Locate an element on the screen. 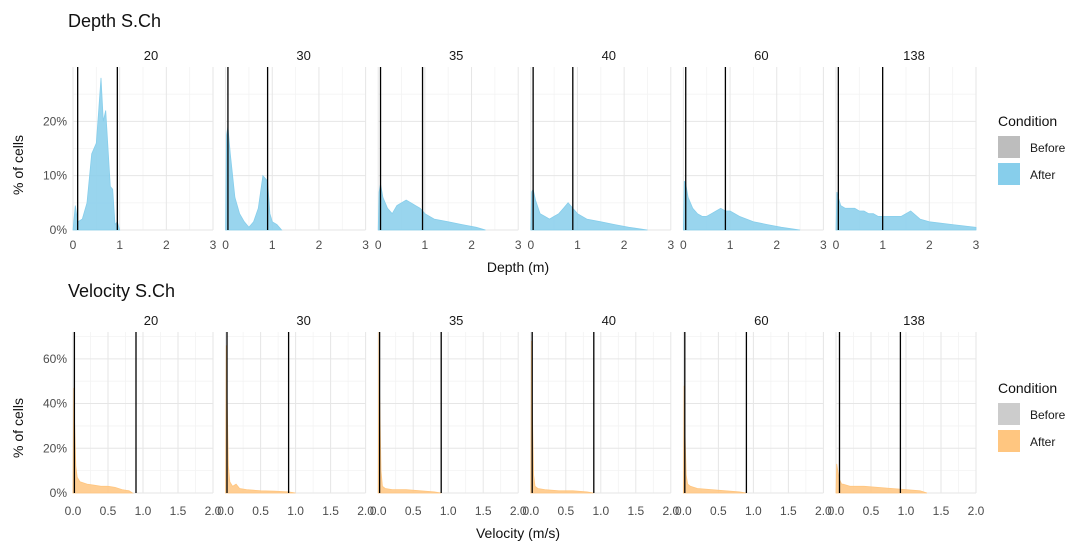 This screenshot has height=543, width=1078. depth-facet-label: 60 is located at coordinates (761, 55).